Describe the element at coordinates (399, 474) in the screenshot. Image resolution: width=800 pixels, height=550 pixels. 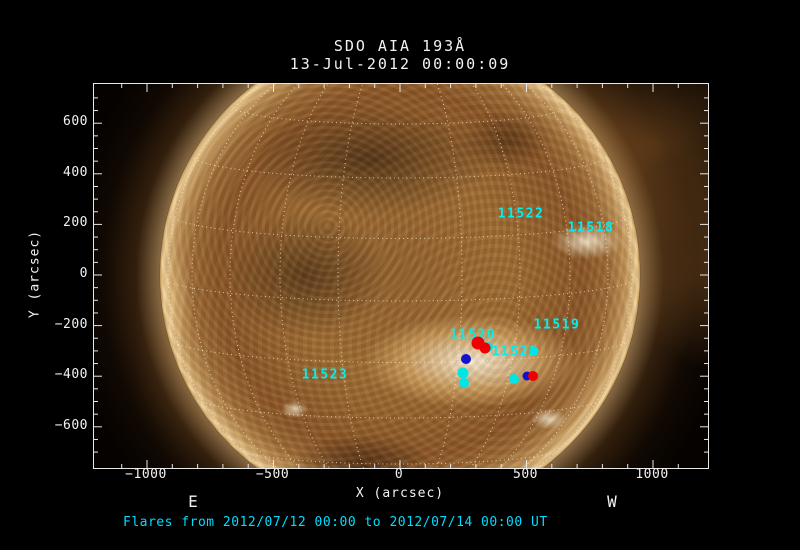
I see `x-tick-label: 0` at that location.